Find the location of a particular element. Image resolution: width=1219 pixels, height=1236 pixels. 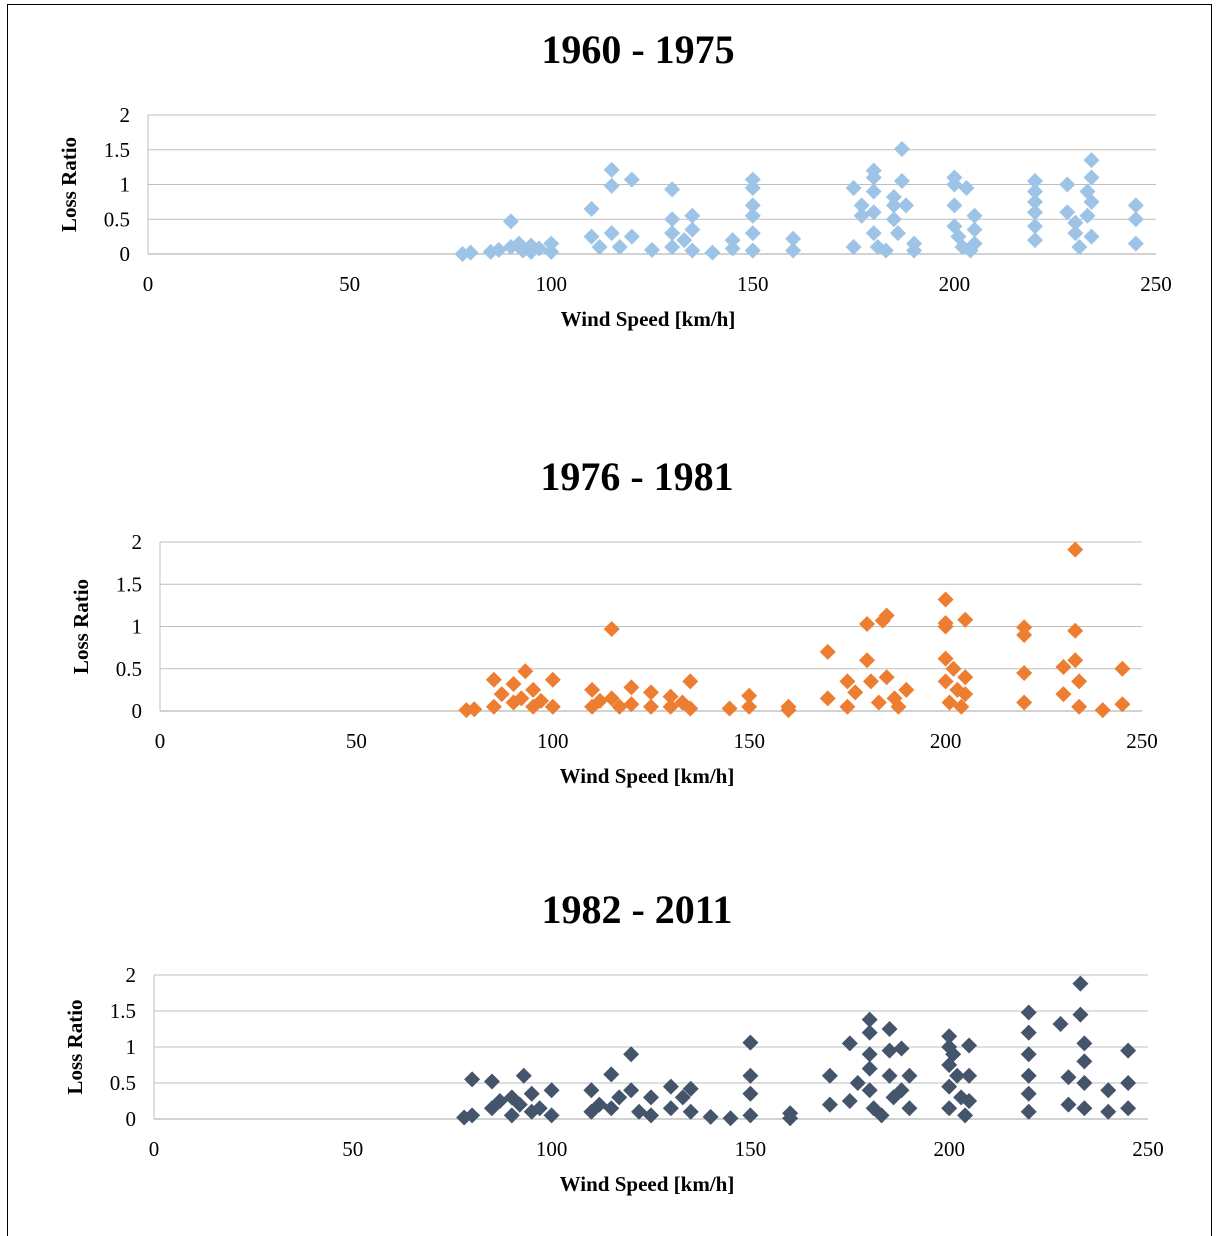

y-tick-label: 0 is located at coordinates (125, 254).